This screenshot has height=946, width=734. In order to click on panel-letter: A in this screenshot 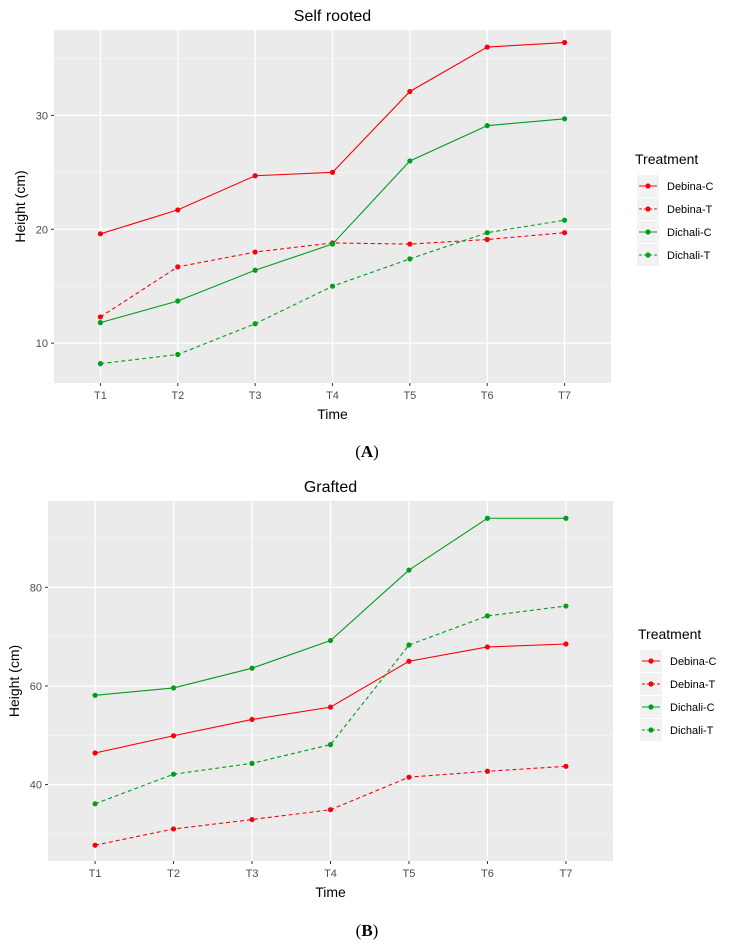, I will do `click(367, 451)`.